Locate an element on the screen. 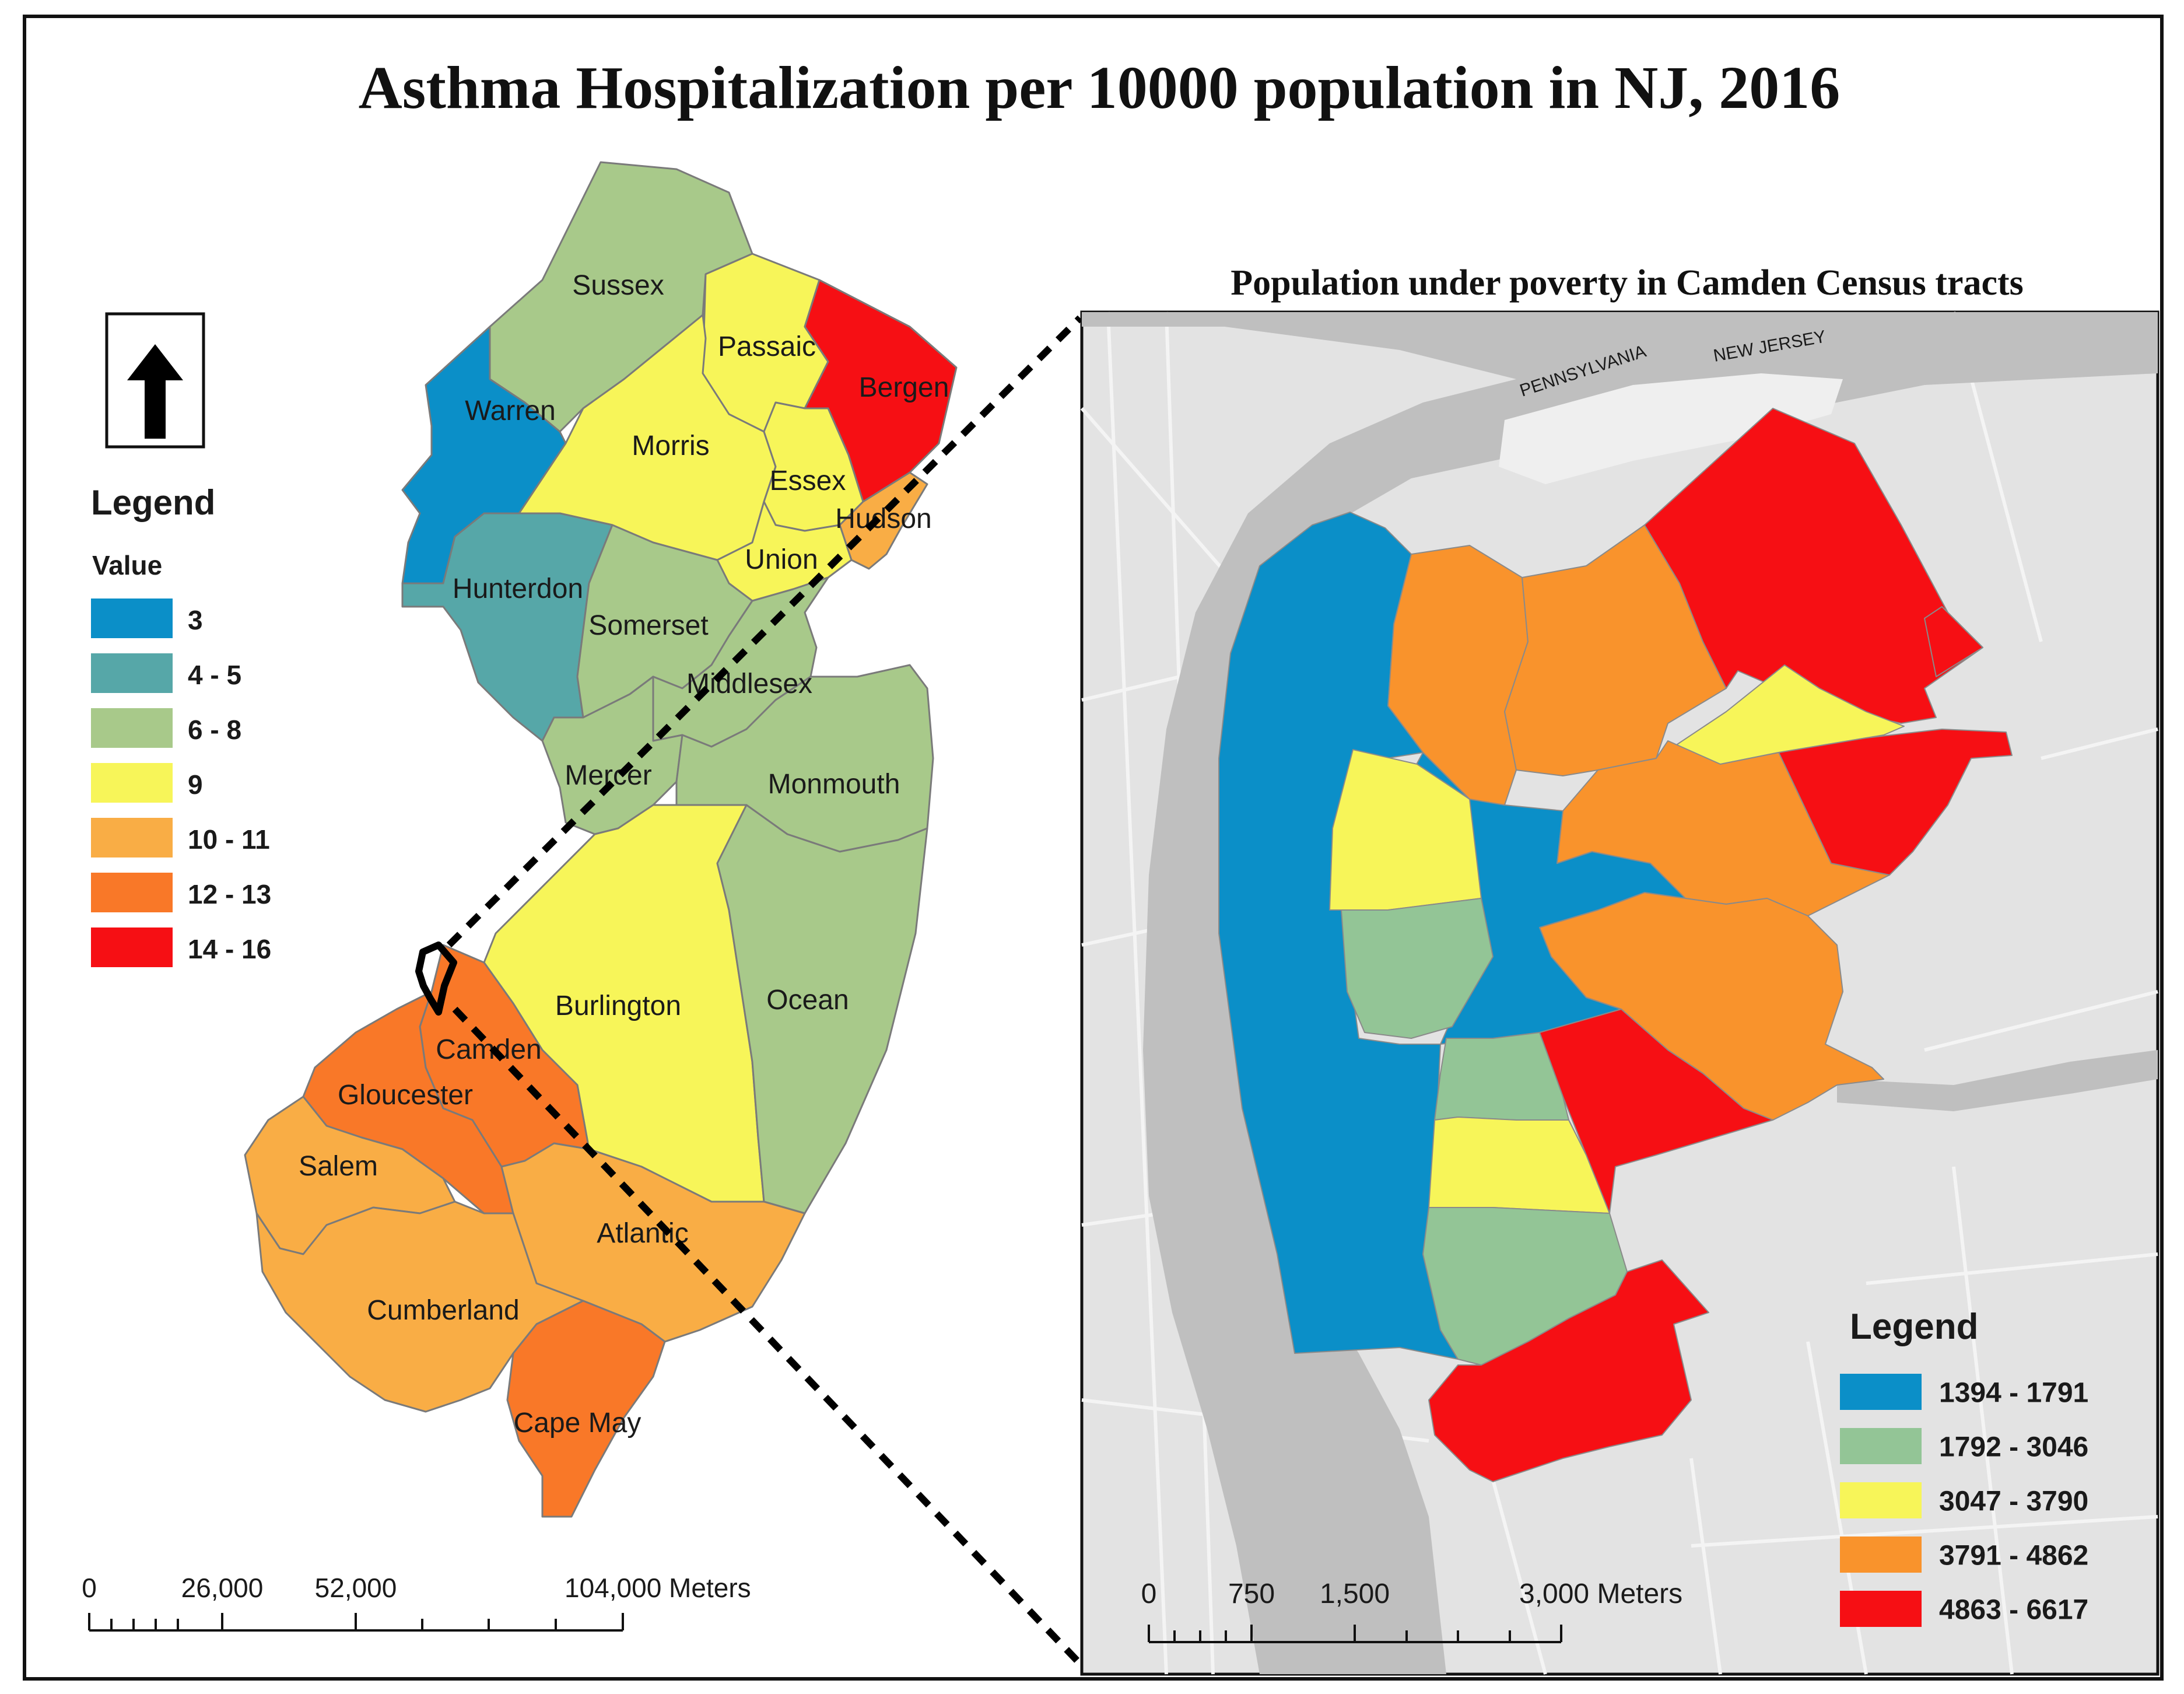  inset-legend-label-4: 4863 - 6617 is located at coordinates (2013, 1609).